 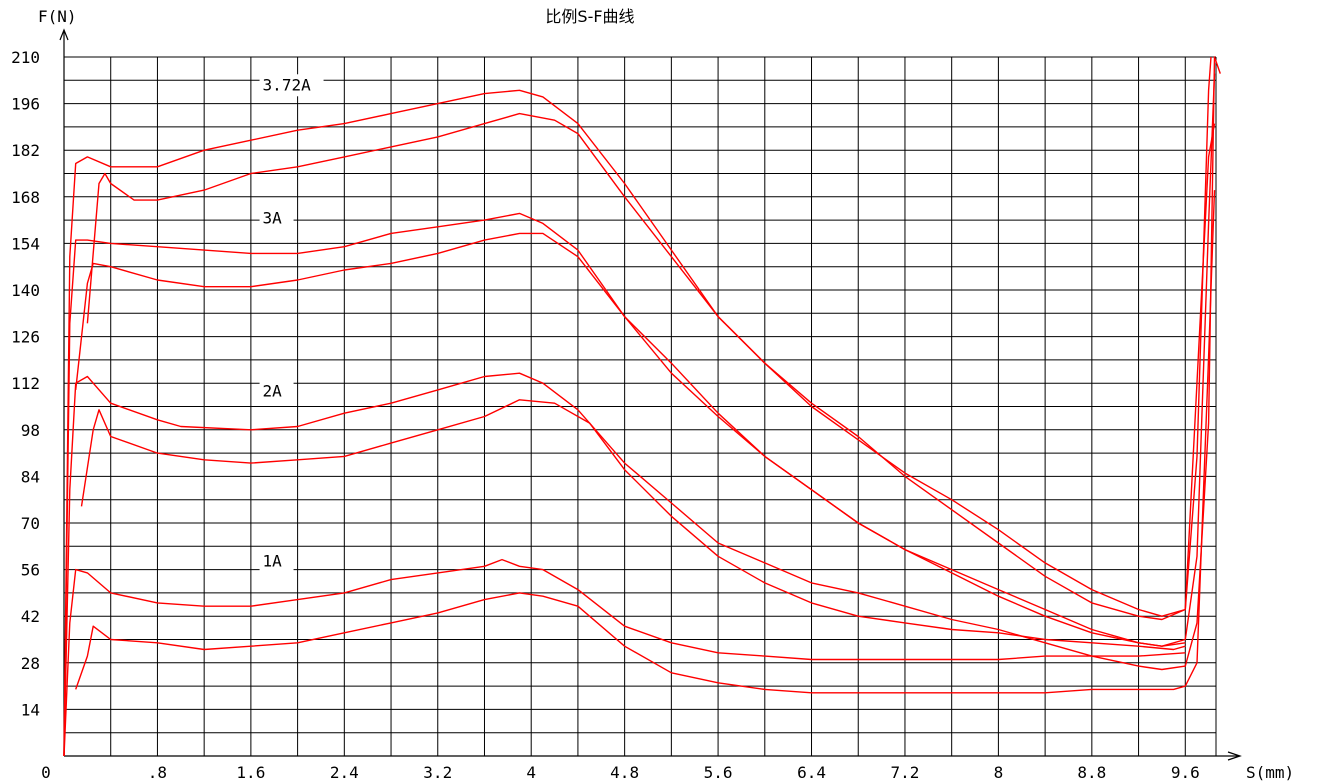 I want to click on y-tick-label: 28, so click(x=30, y=663).